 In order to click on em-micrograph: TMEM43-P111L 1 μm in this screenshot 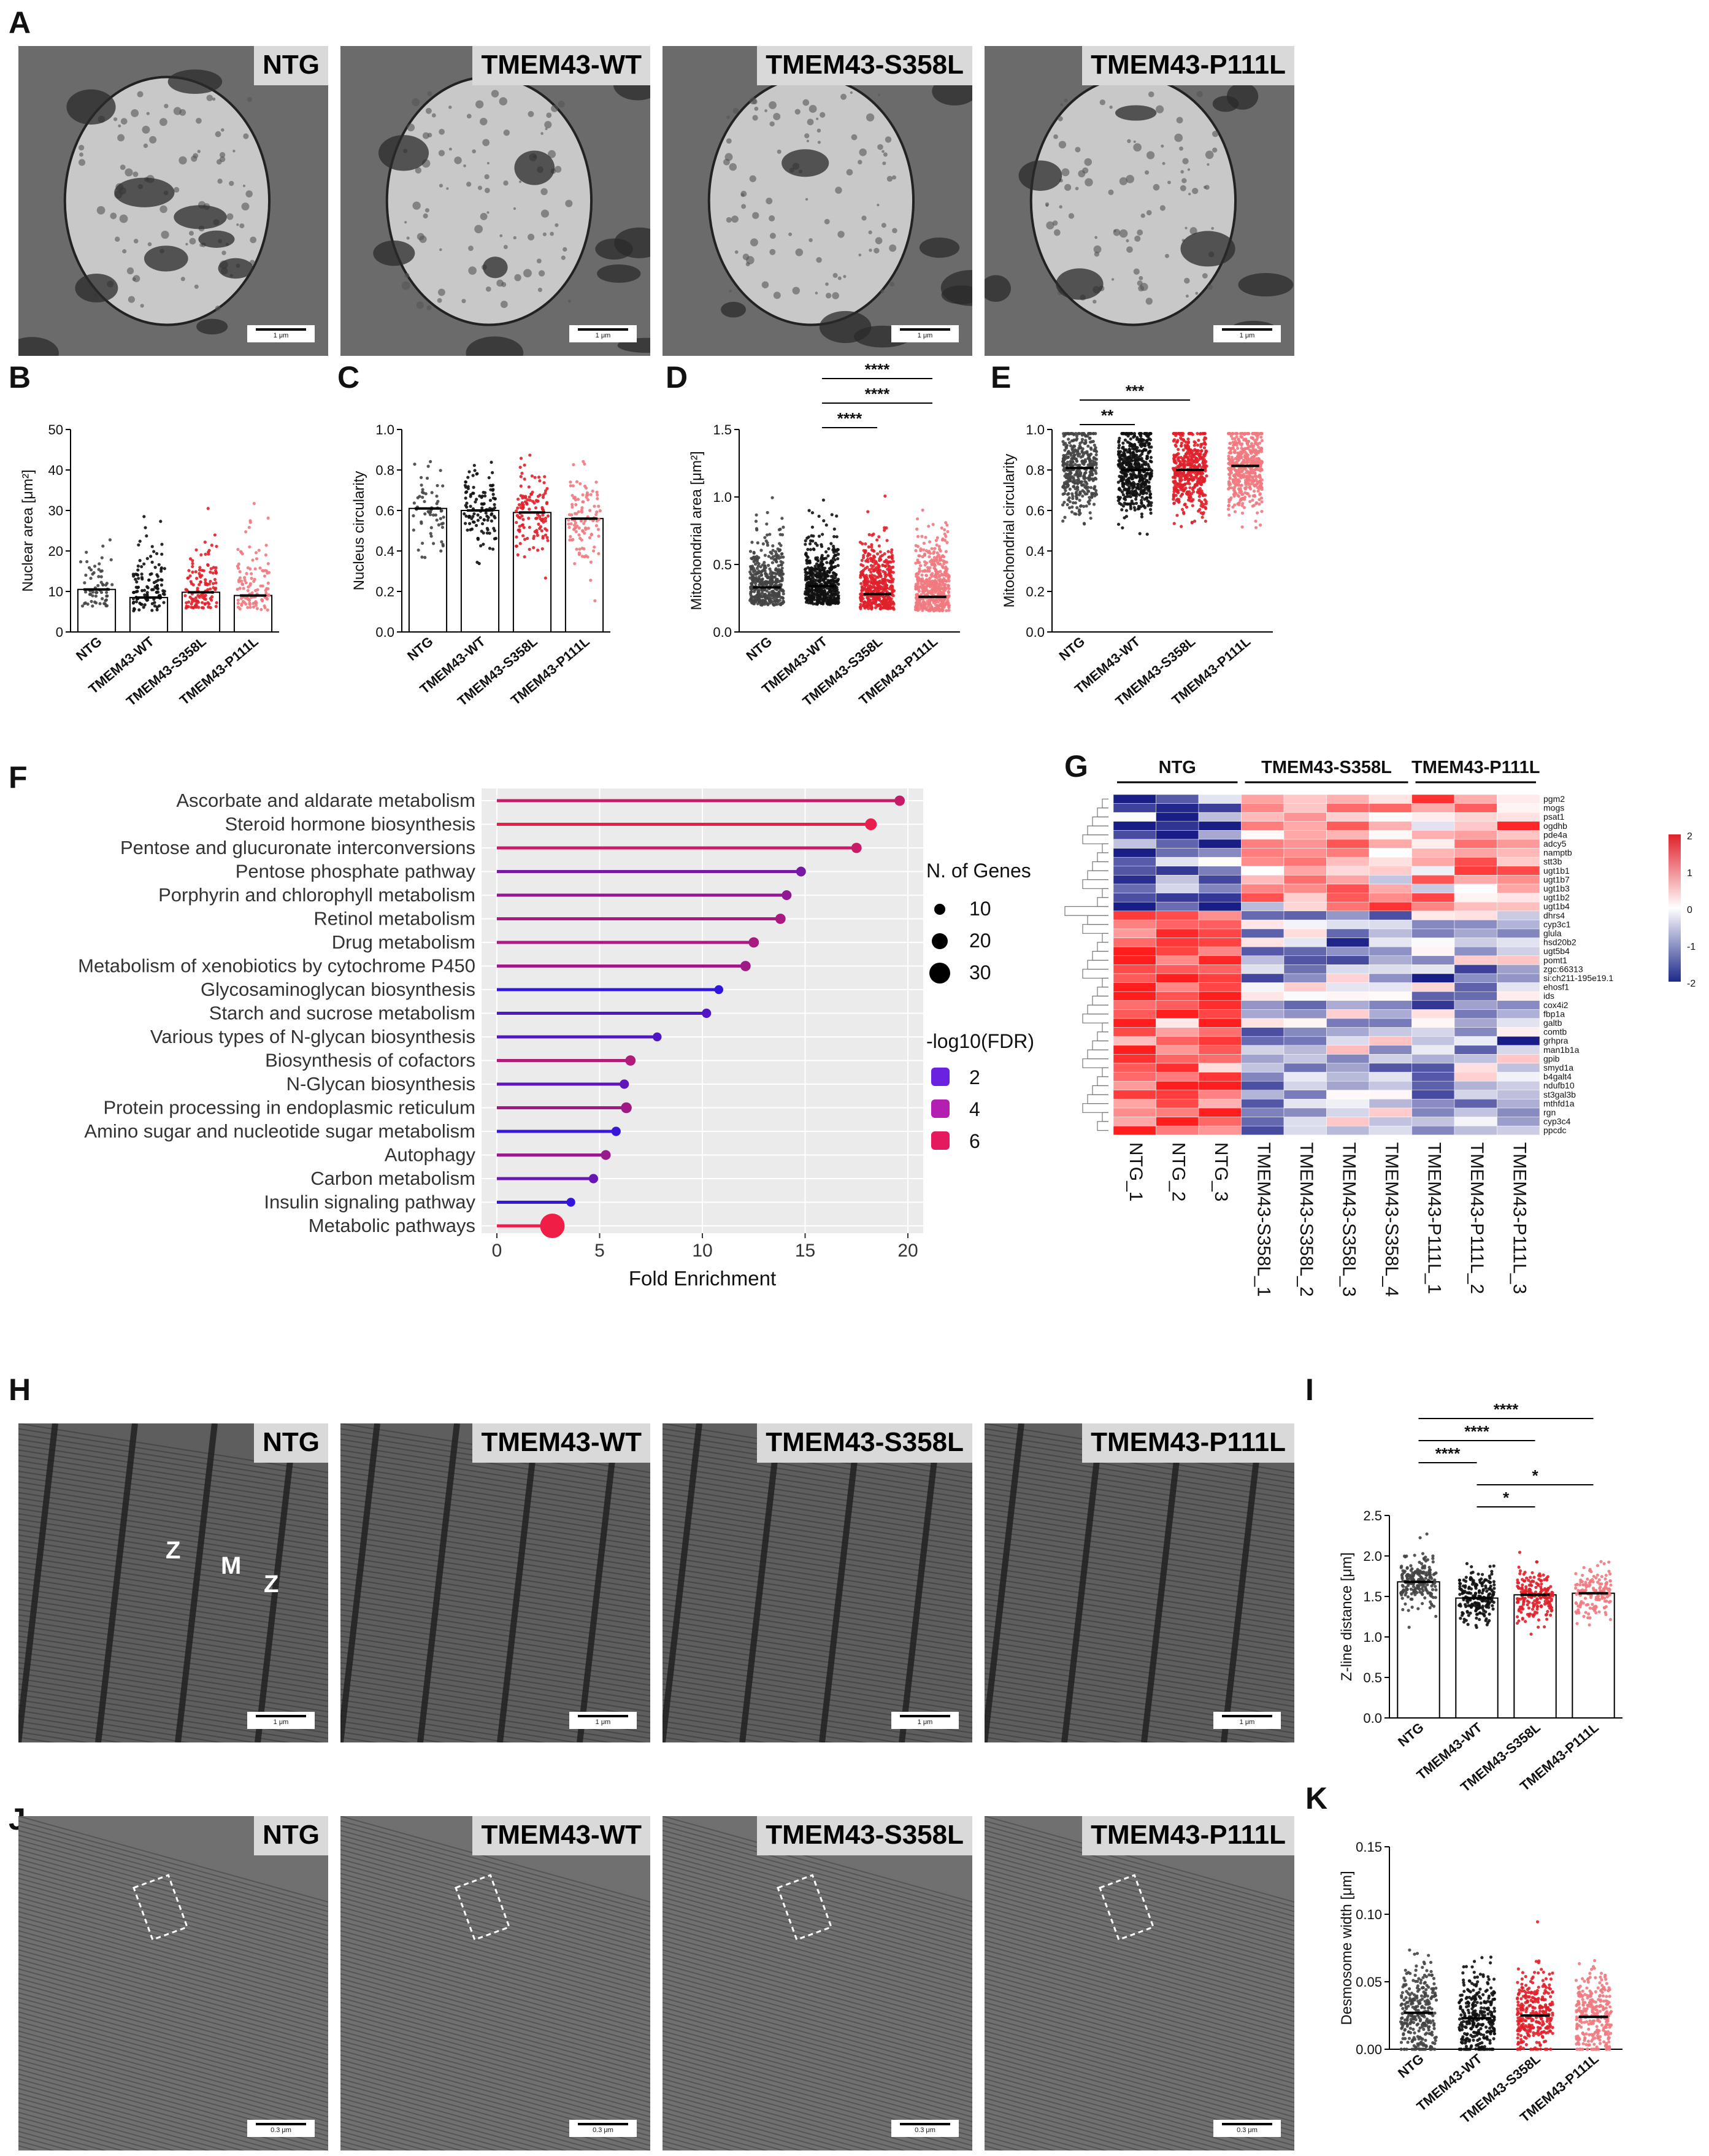, I will do `click(1139, 1582)`.